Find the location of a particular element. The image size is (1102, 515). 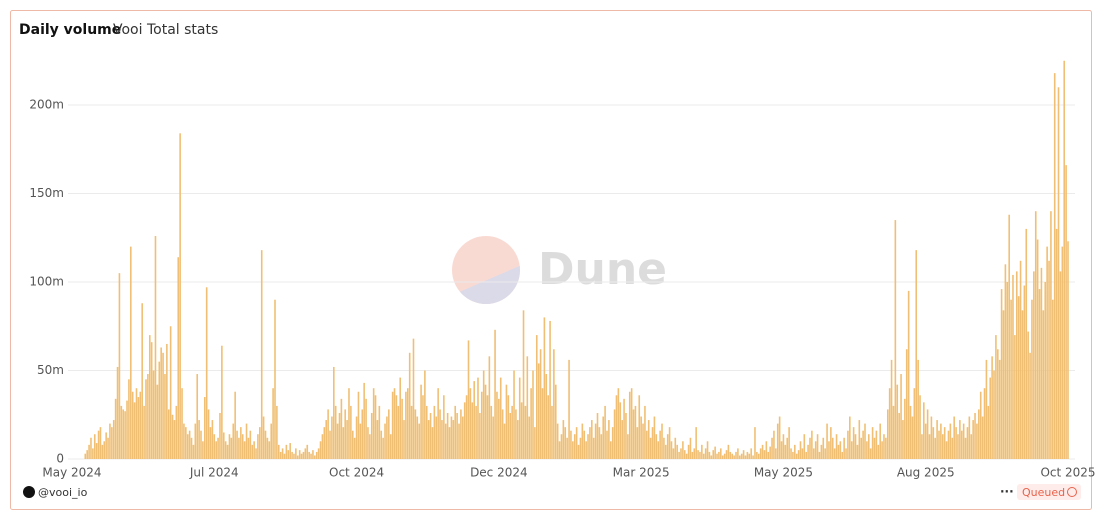

y-tick-label: 200m is located at coordinates (46, 105).